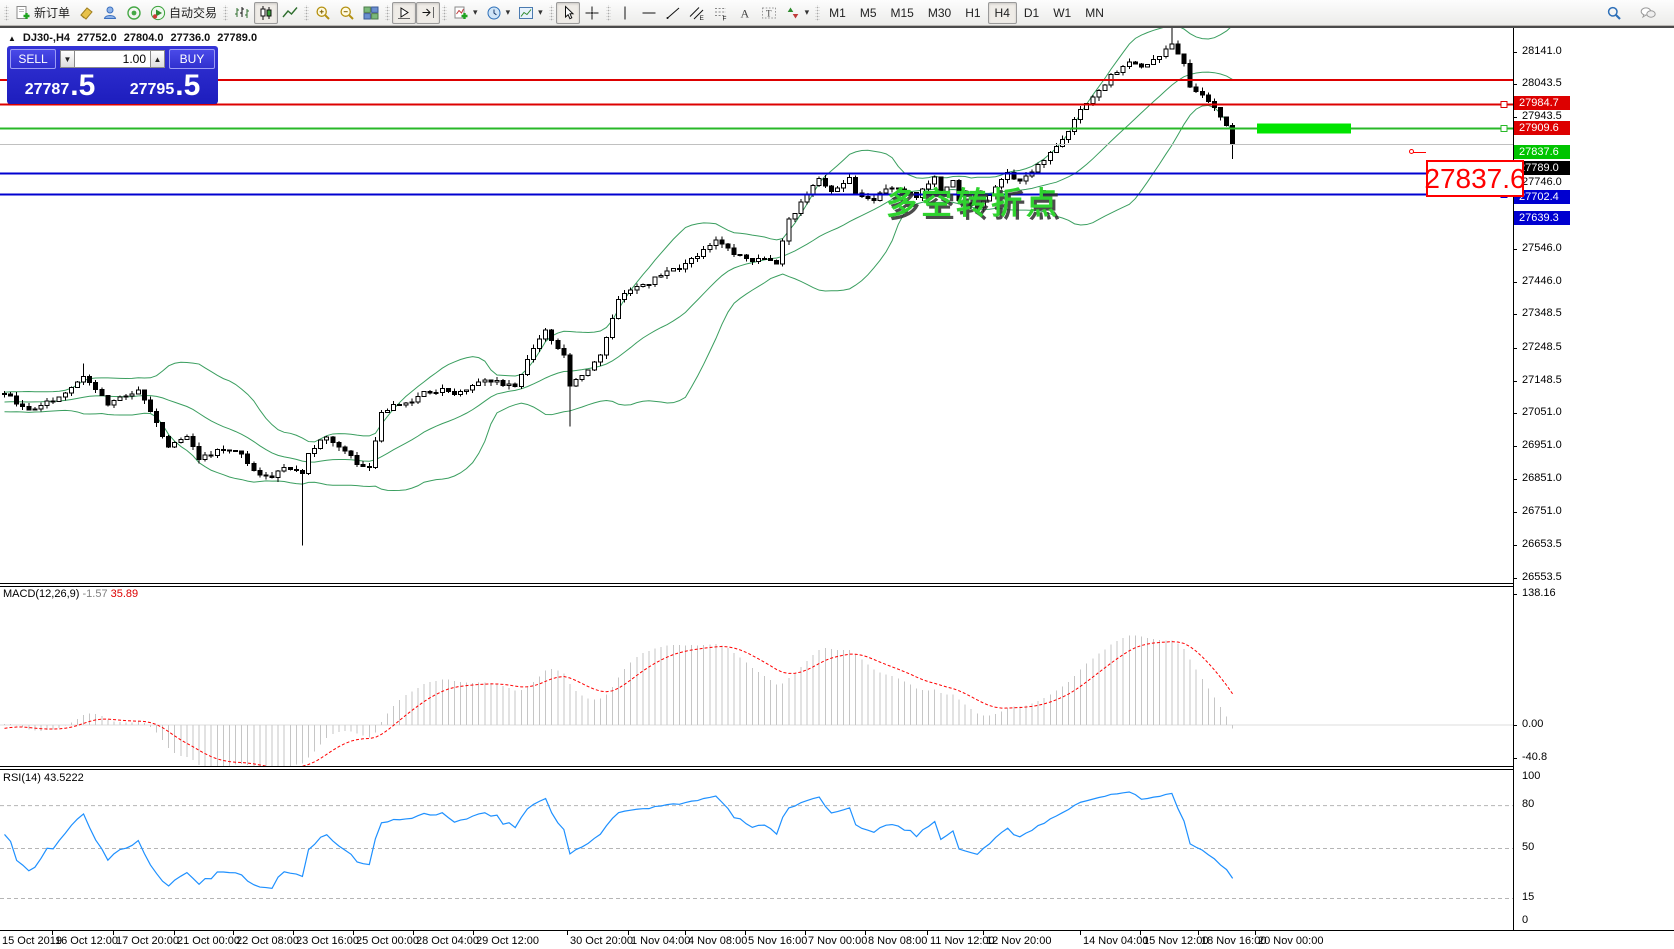 Image resolution: width=1674 pixels, height=949 pixels. What do you see at coordinates (112, 75) in the screenshot?
I see `one-click-trading-panel: SELL ▼ ▲ BUY 27787 .5 27795 .5` at bounding box center [112, 75].